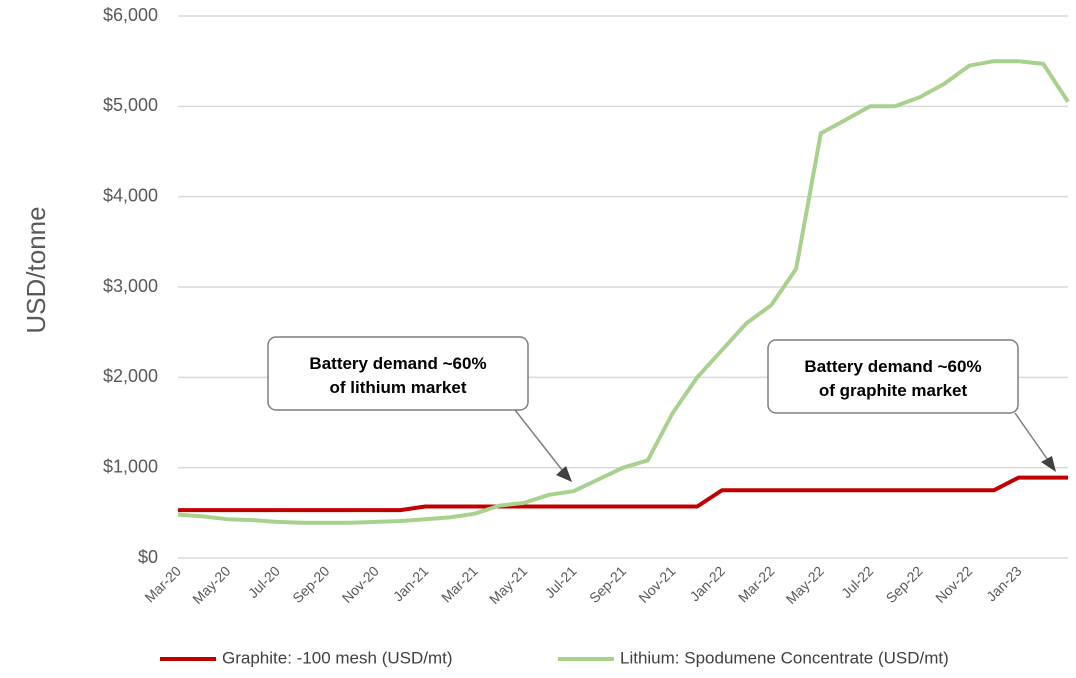 The image size is (1076, 678). I want to click on x-tick-label: May-20, so click(211, 585).